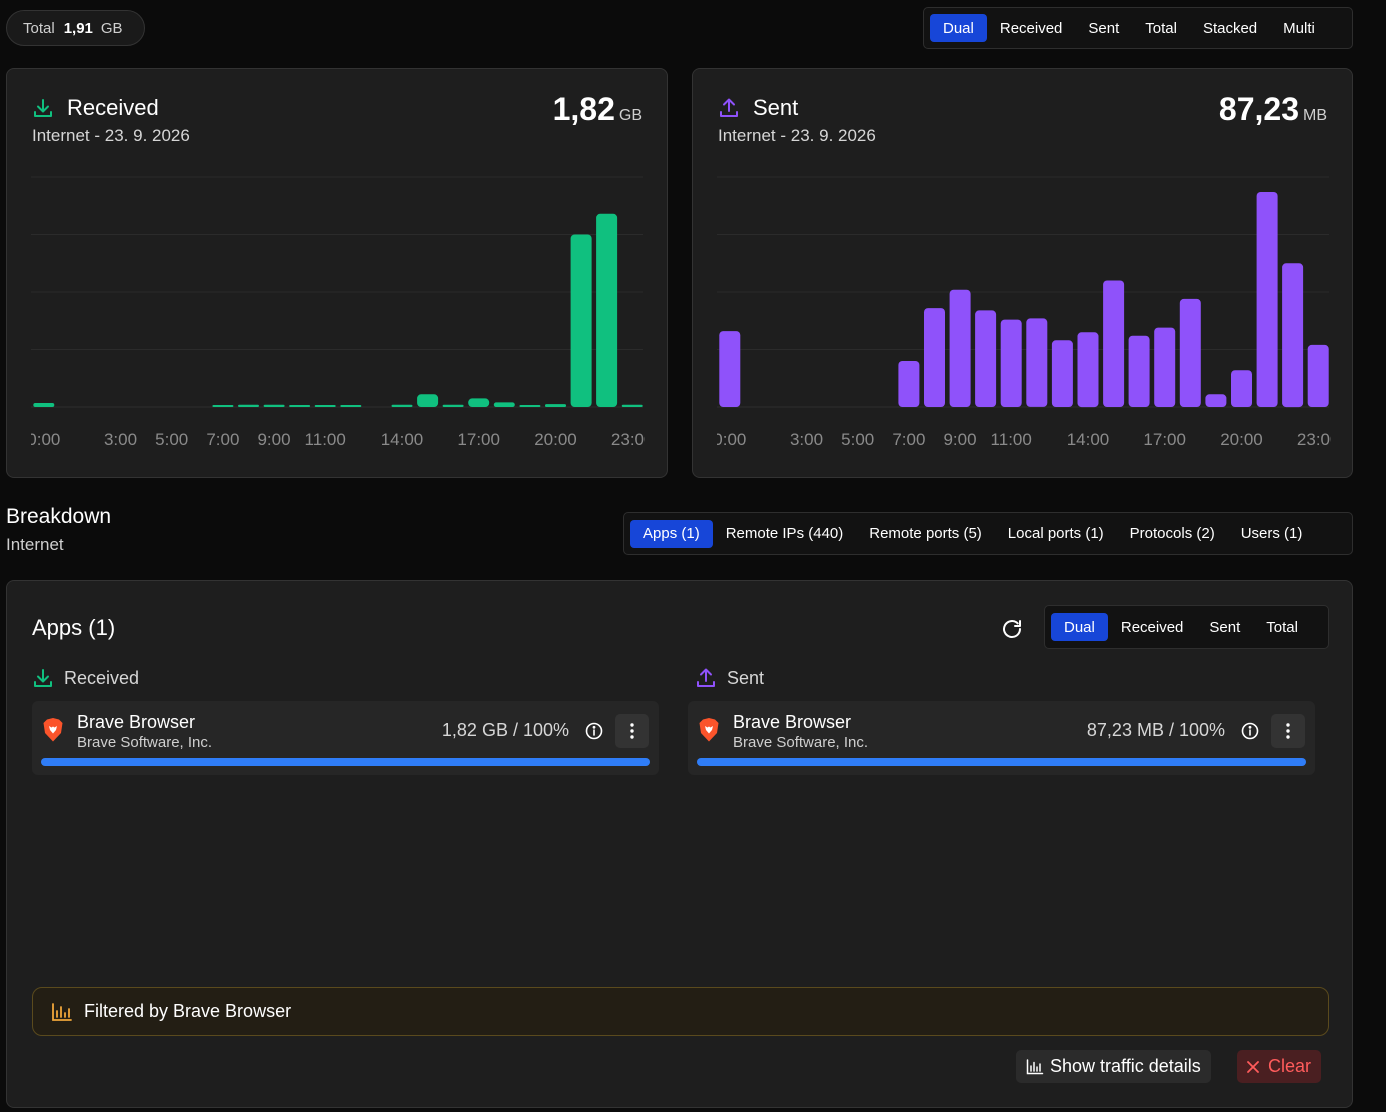 This screenshot has height=1112, width=1386. Describe the element at coordinates (1186, 627) in the screenshot. I see `apps-mode-selector: Dual Received Sent Total` at that location.